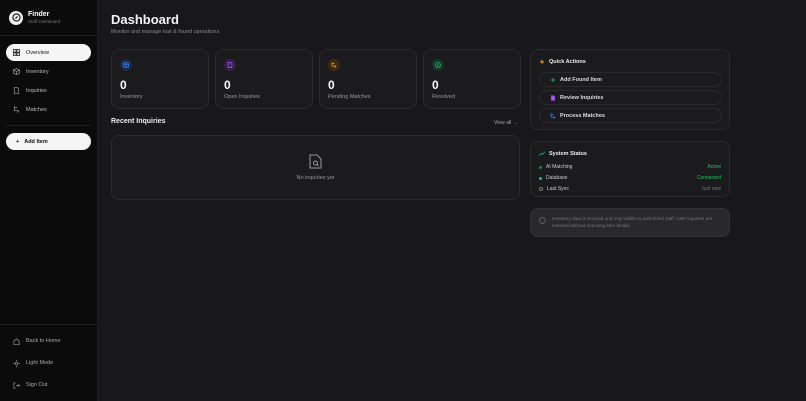 This screenshot has height=401, width=806. I want to click on status-label: AI Matching, so click(559, 167).